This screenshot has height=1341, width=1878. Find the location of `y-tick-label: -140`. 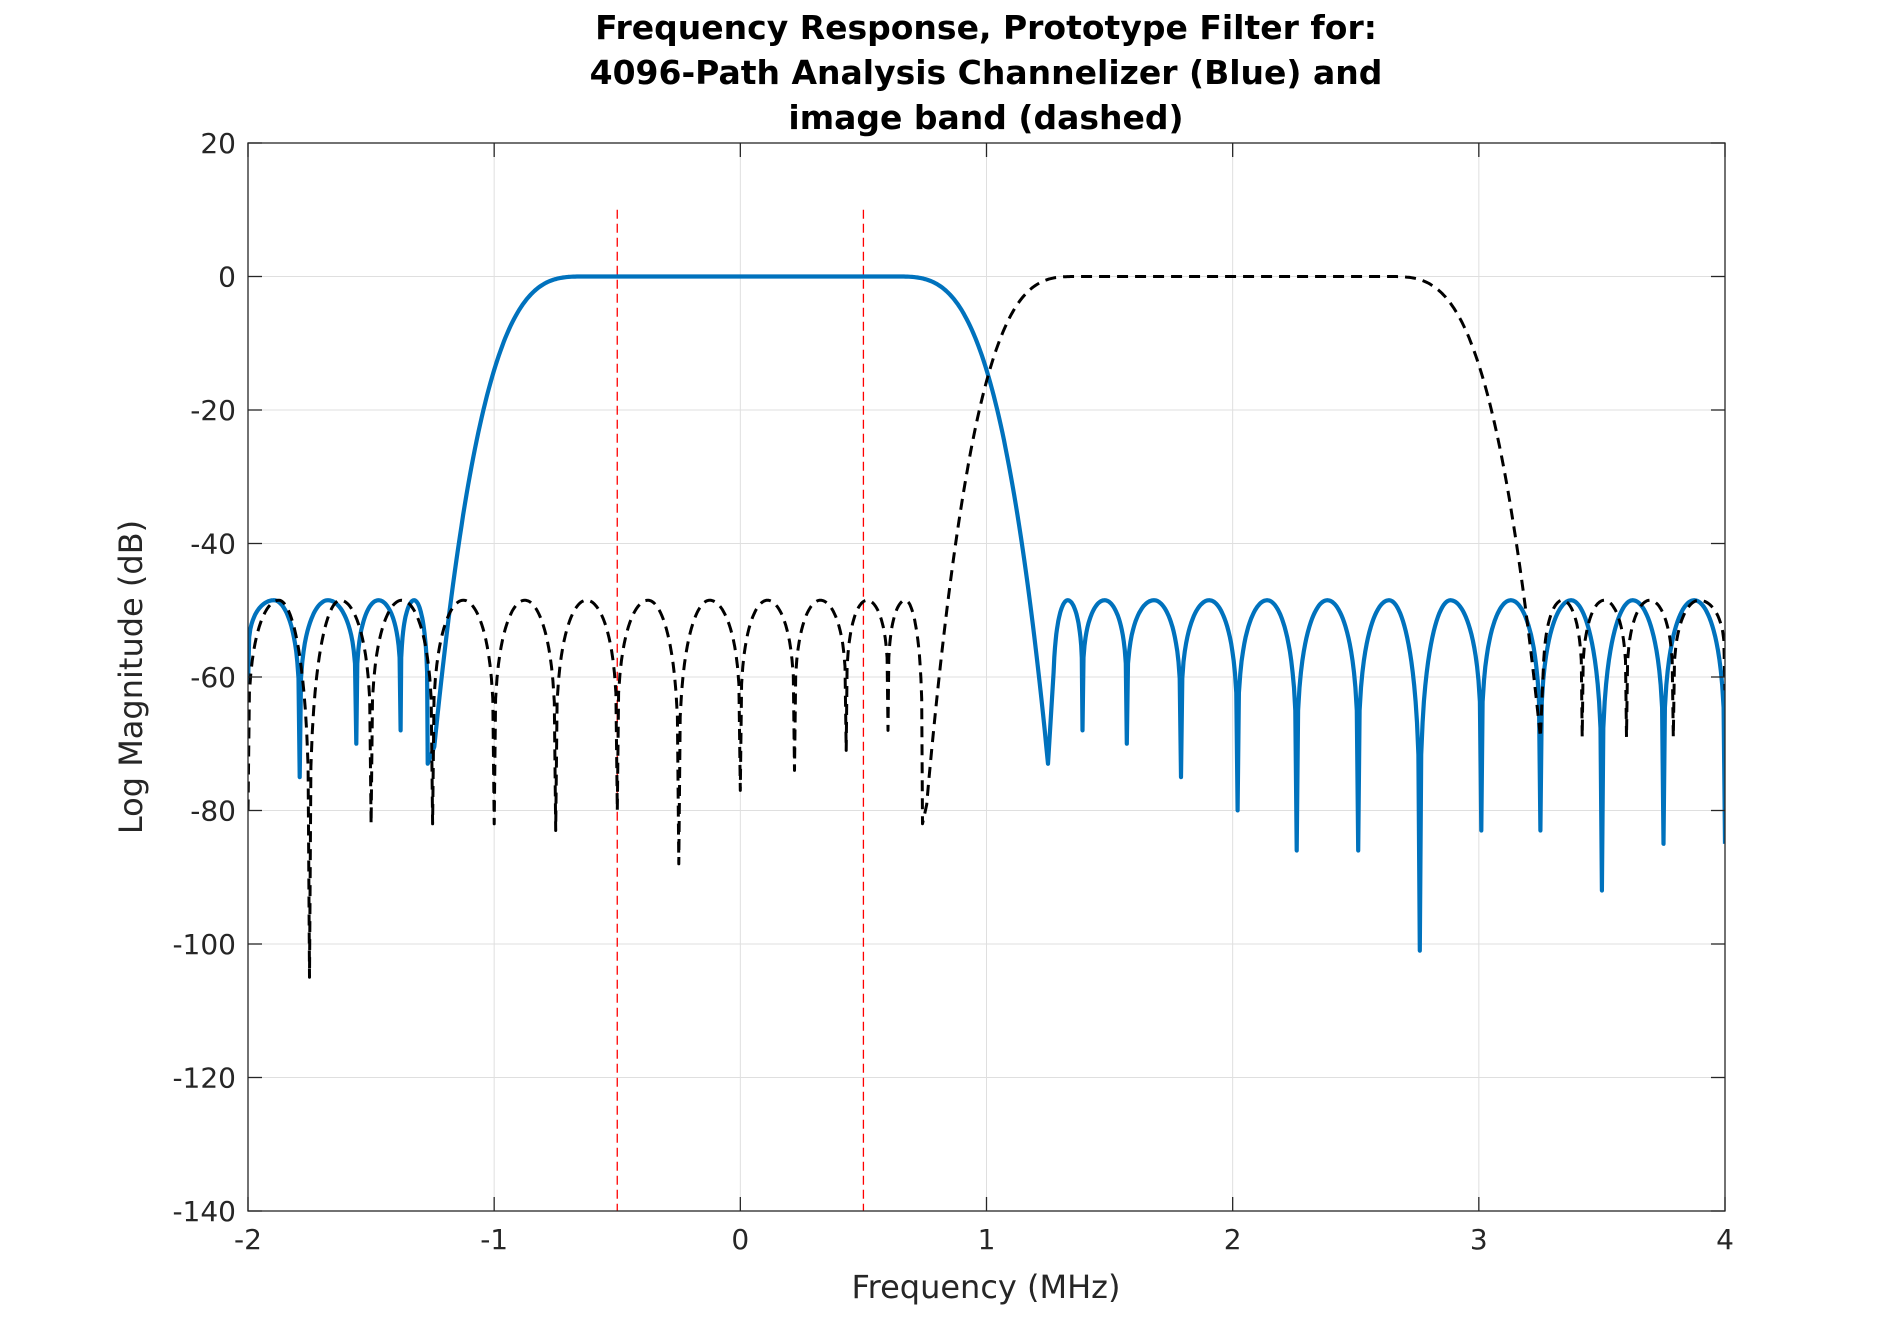

y-tick-label: -140 is located at coordinates (204, 1211).